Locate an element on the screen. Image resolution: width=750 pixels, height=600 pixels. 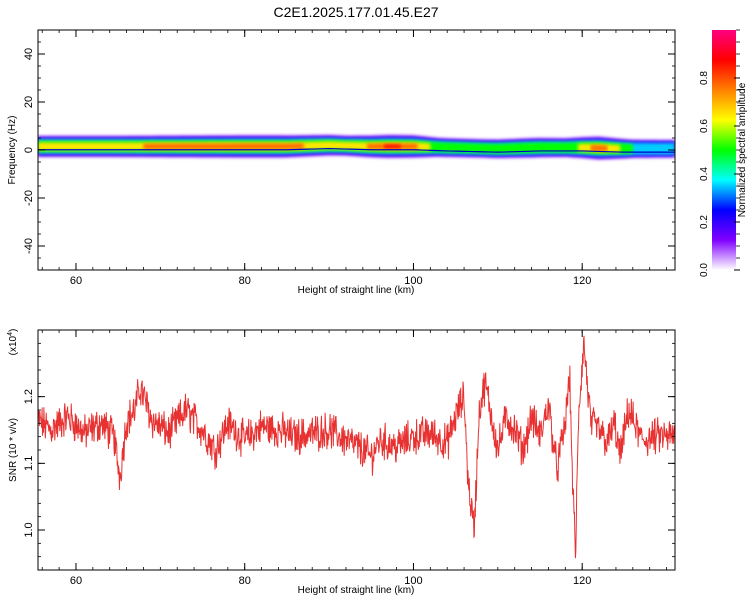
colorbar-tick-label-1: 0.2 is located at coordinates (704, 222).